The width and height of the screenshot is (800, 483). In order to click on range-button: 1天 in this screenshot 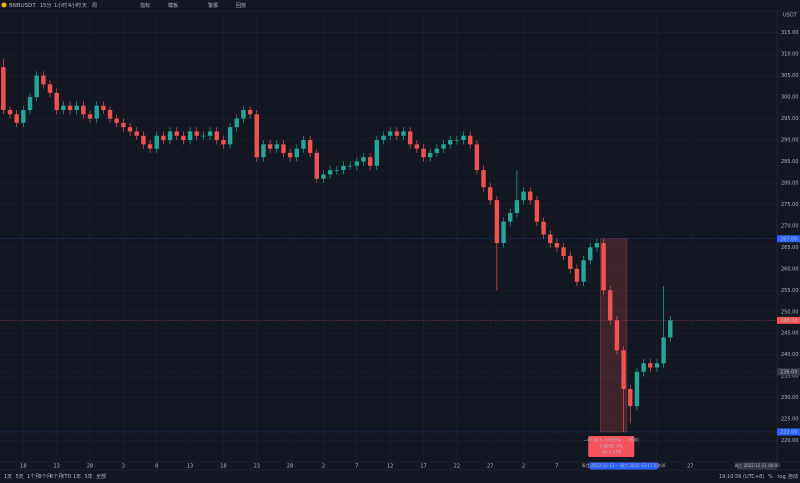, I will do `click(8, 477)`.